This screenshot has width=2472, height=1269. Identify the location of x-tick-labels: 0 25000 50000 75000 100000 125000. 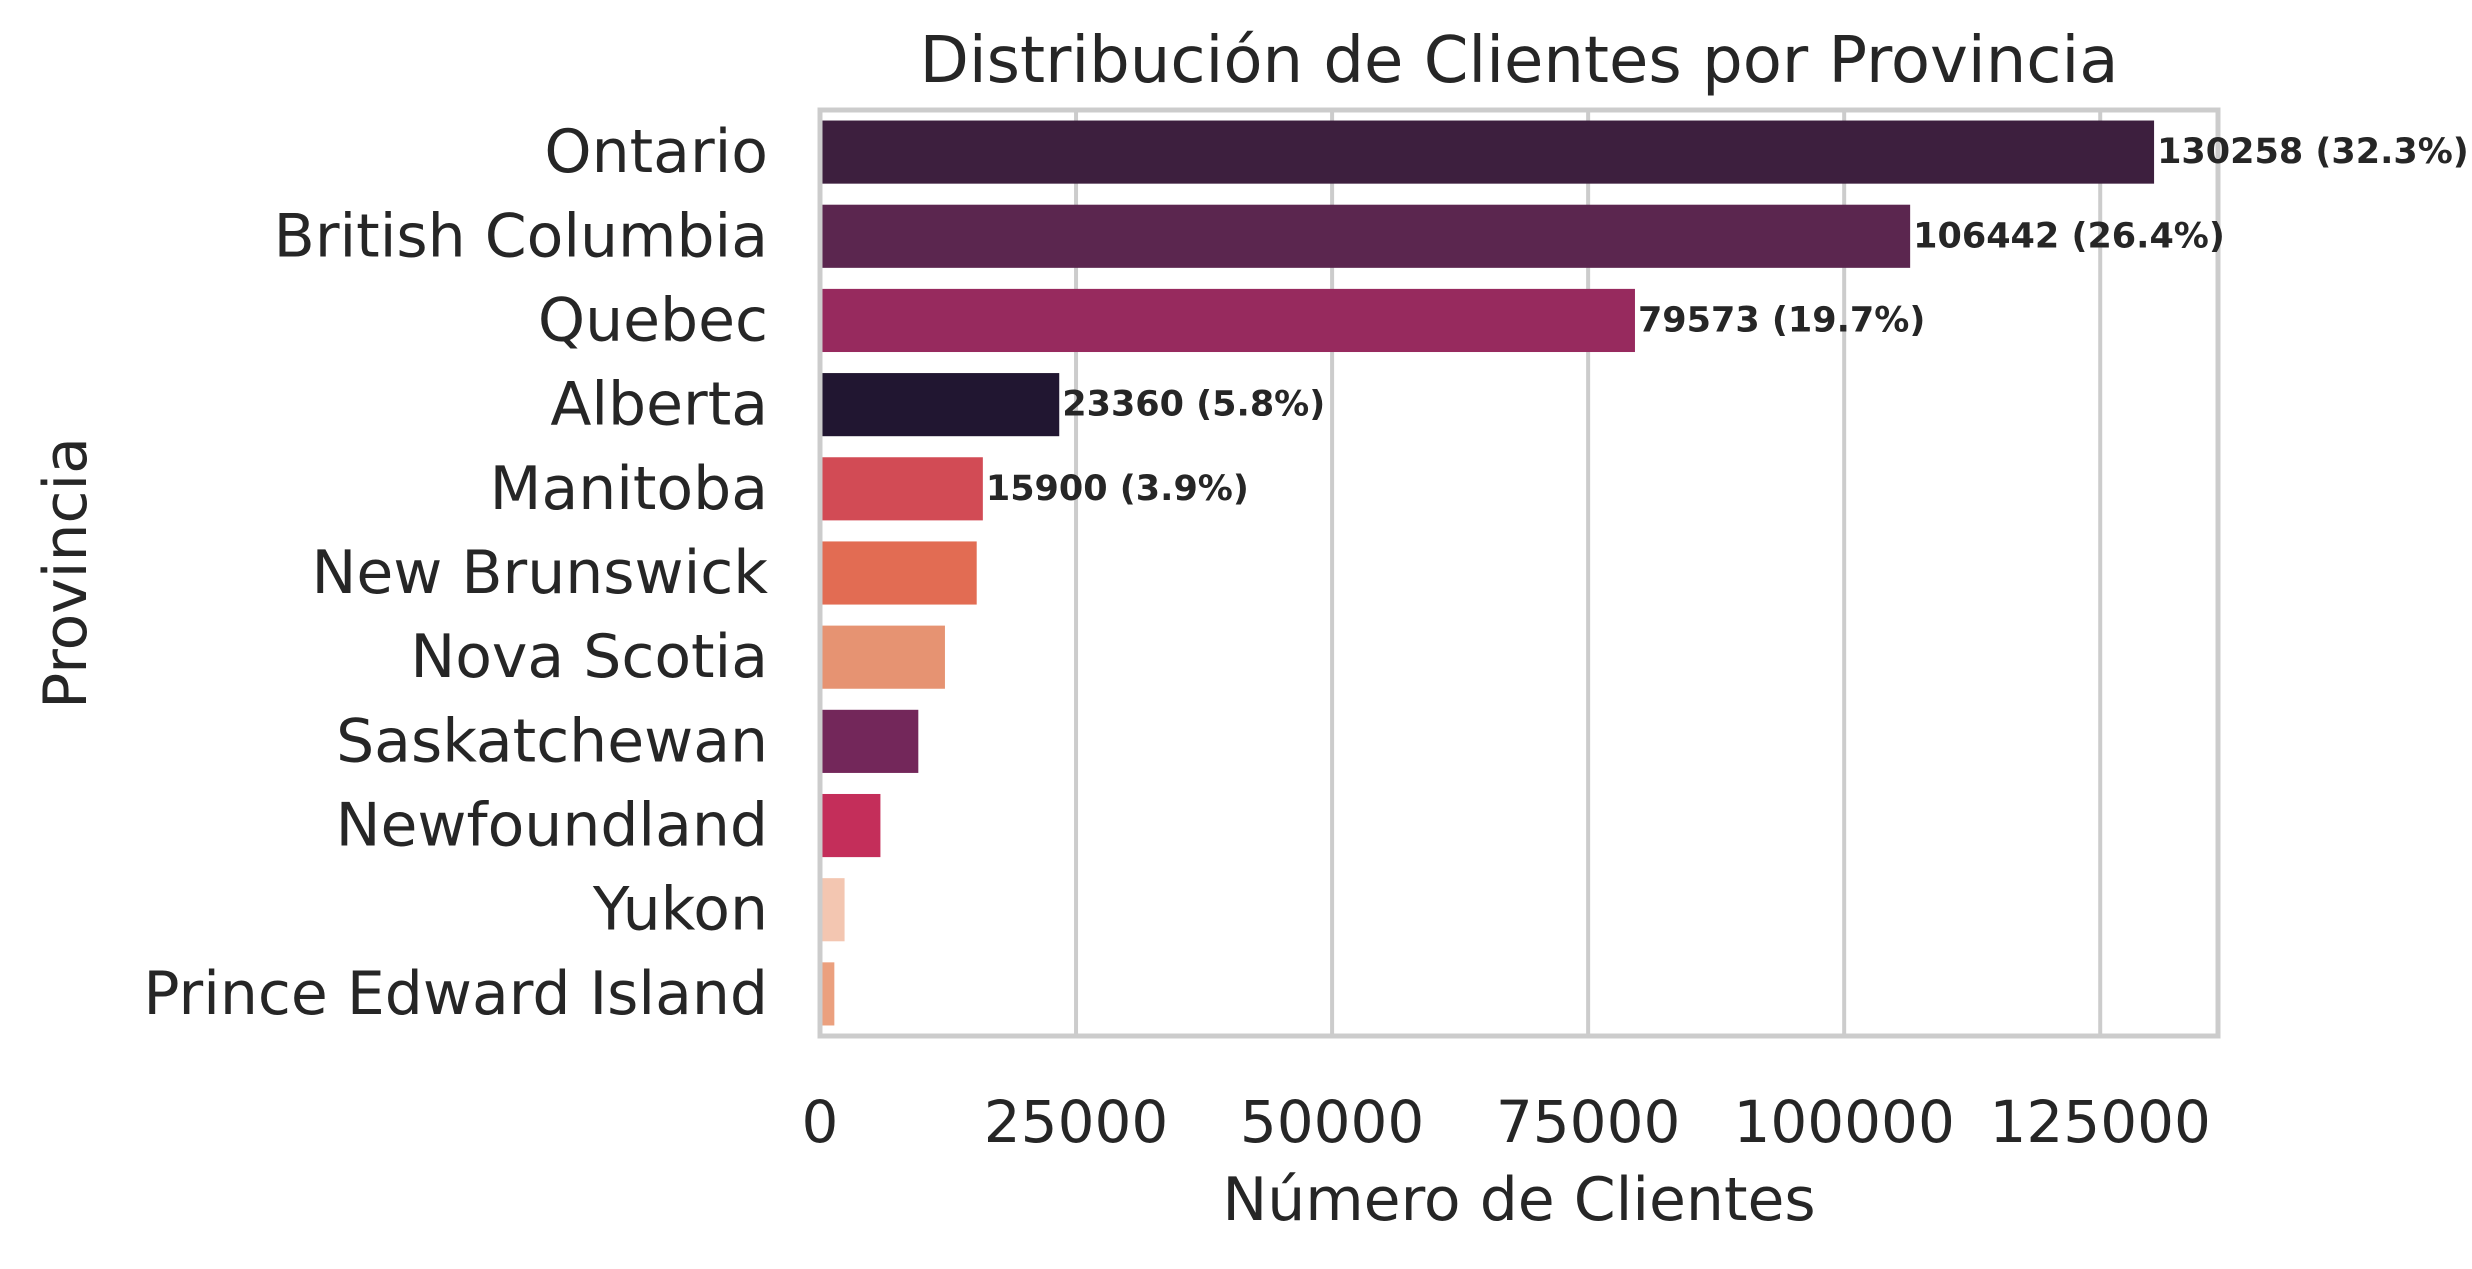
(1506, 1122).